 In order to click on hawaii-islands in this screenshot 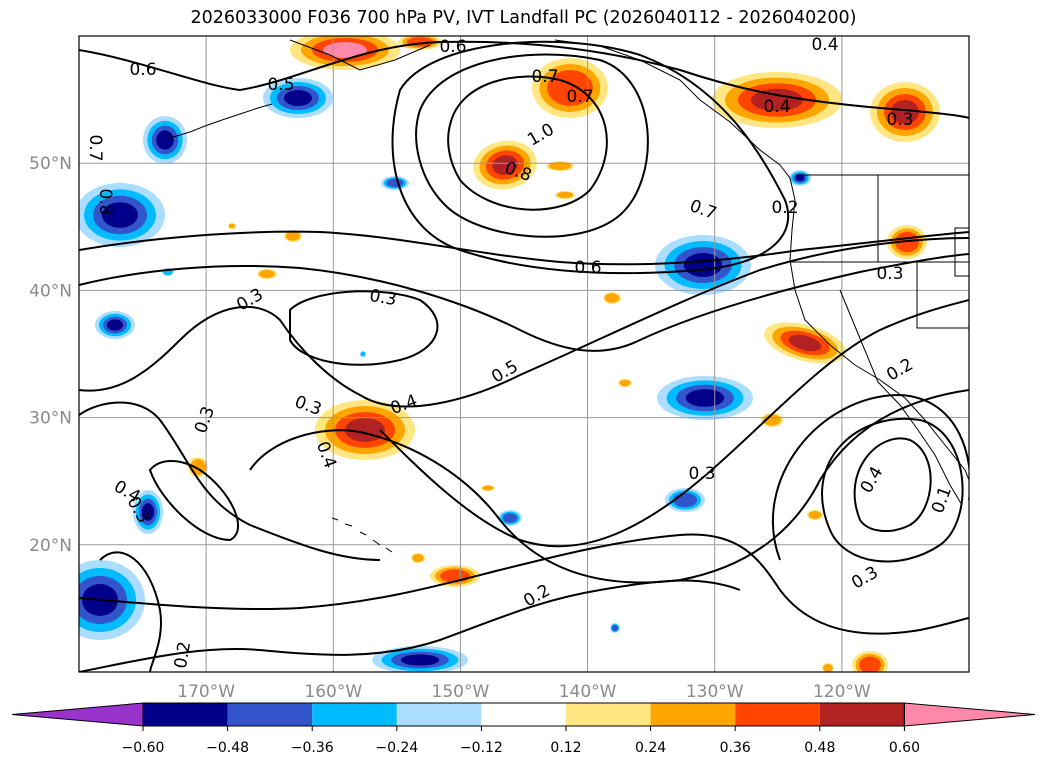, I will do `click(362, 535)`.